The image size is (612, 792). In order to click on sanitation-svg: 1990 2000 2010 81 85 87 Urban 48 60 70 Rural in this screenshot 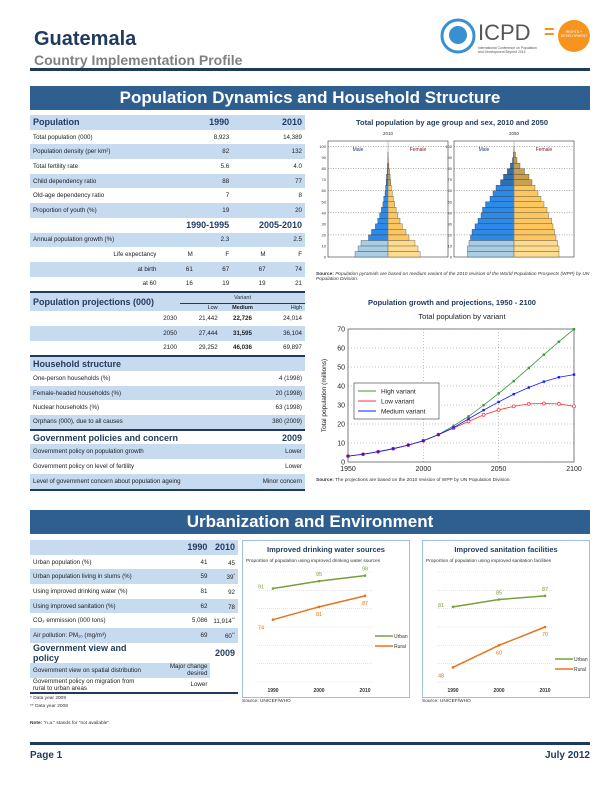, I will do `click(512, 632)`.